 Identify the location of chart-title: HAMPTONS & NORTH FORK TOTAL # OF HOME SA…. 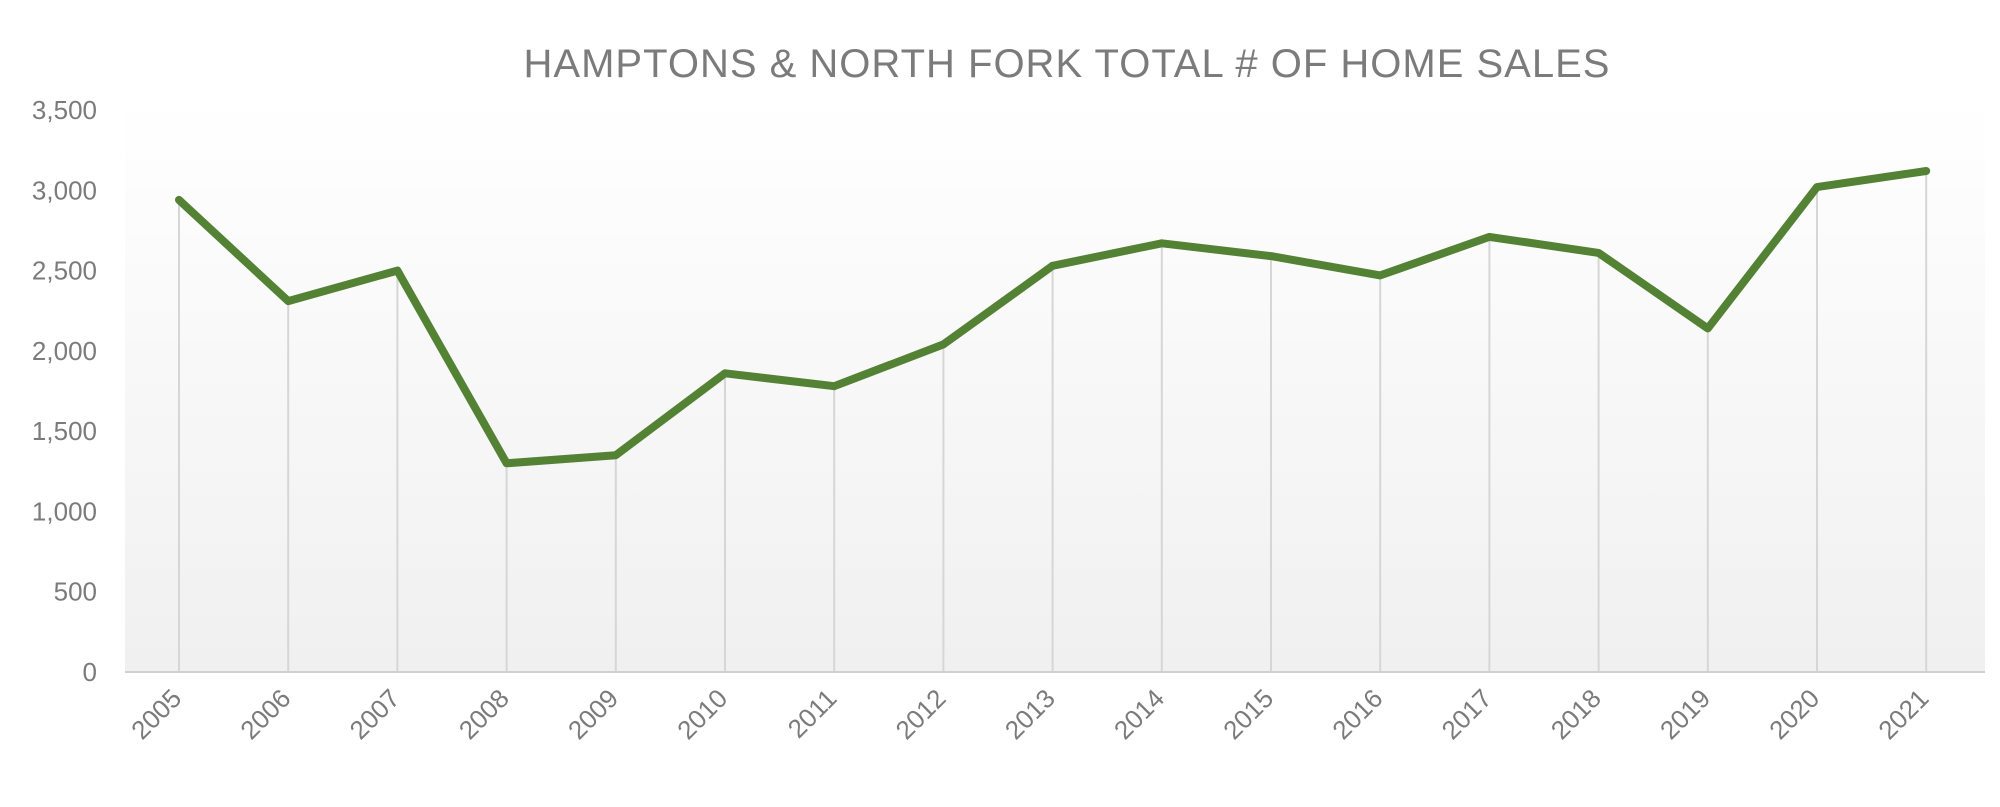
(1067, 64).